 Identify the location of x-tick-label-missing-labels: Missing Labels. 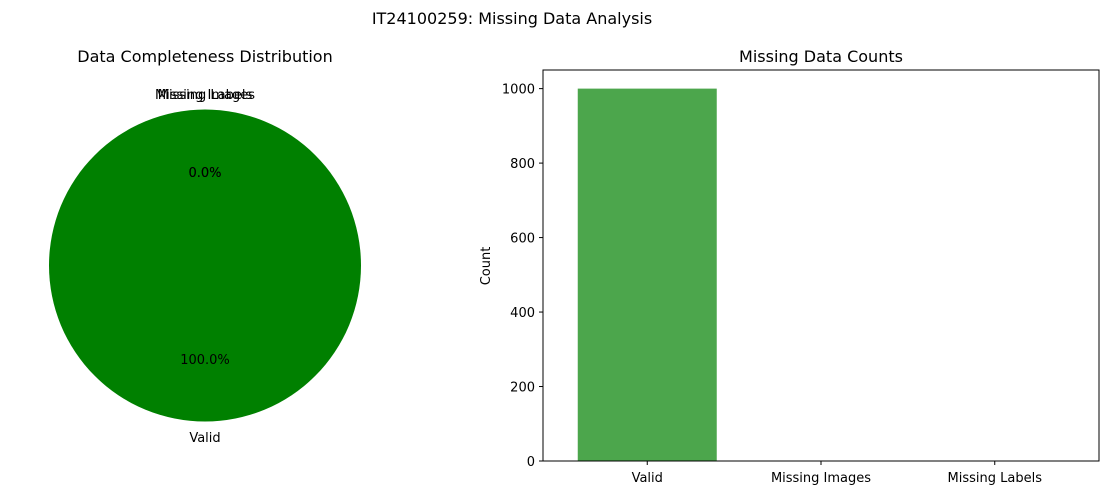
(995, 478).